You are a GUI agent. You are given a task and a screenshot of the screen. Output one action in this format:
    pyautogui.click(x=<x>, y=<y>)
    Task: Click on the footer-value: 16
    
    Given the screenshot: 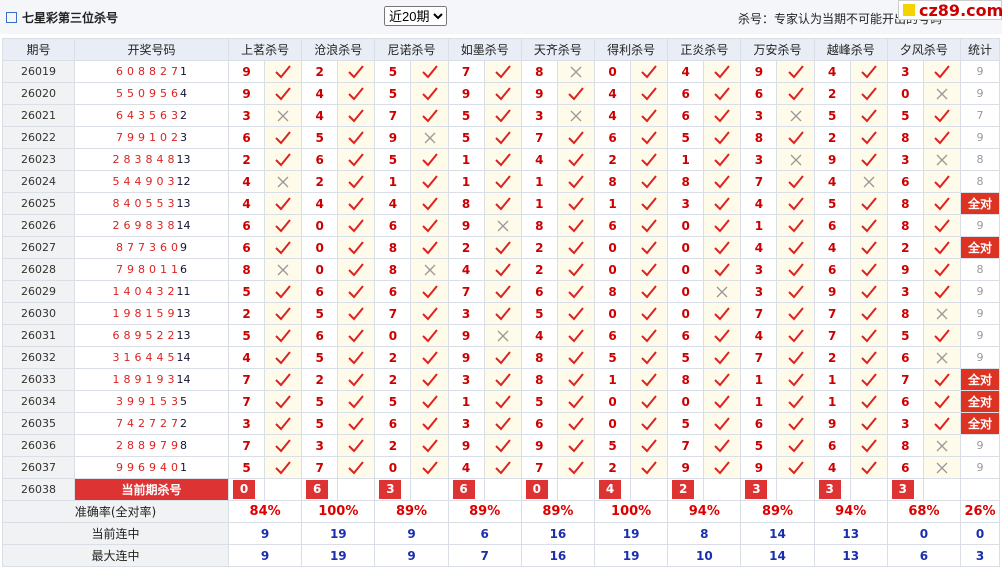 What is the action you would take?
    pyautogui.click(x=558, y=555)
    